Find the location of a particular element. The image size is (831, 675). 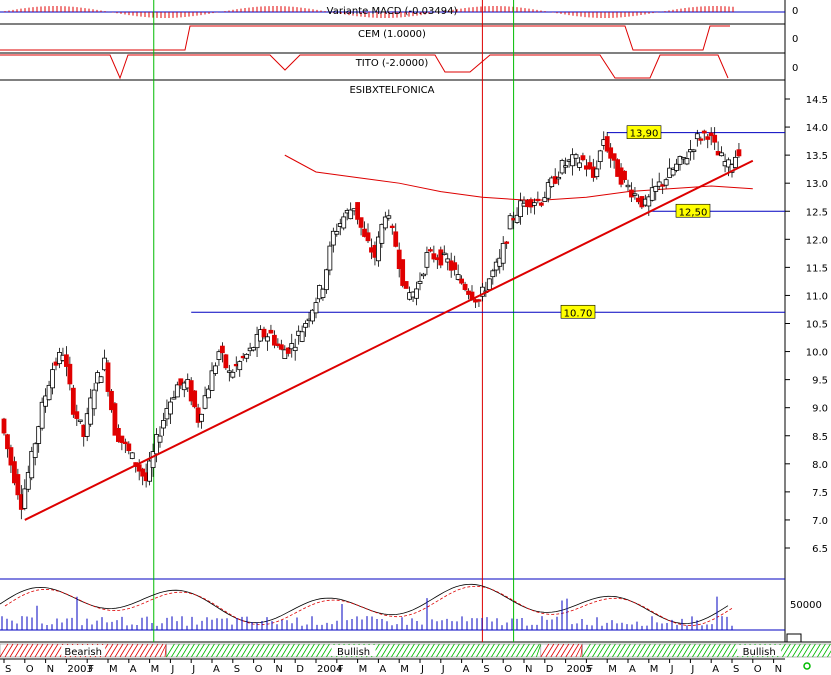

volume-bars is located at coordinates (367, 613).